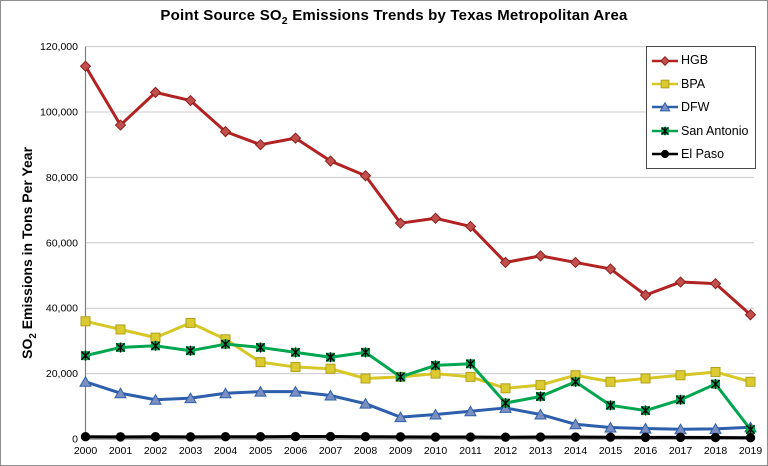  I want to click on legend-label-dfw: DFW, so click(695, 107).